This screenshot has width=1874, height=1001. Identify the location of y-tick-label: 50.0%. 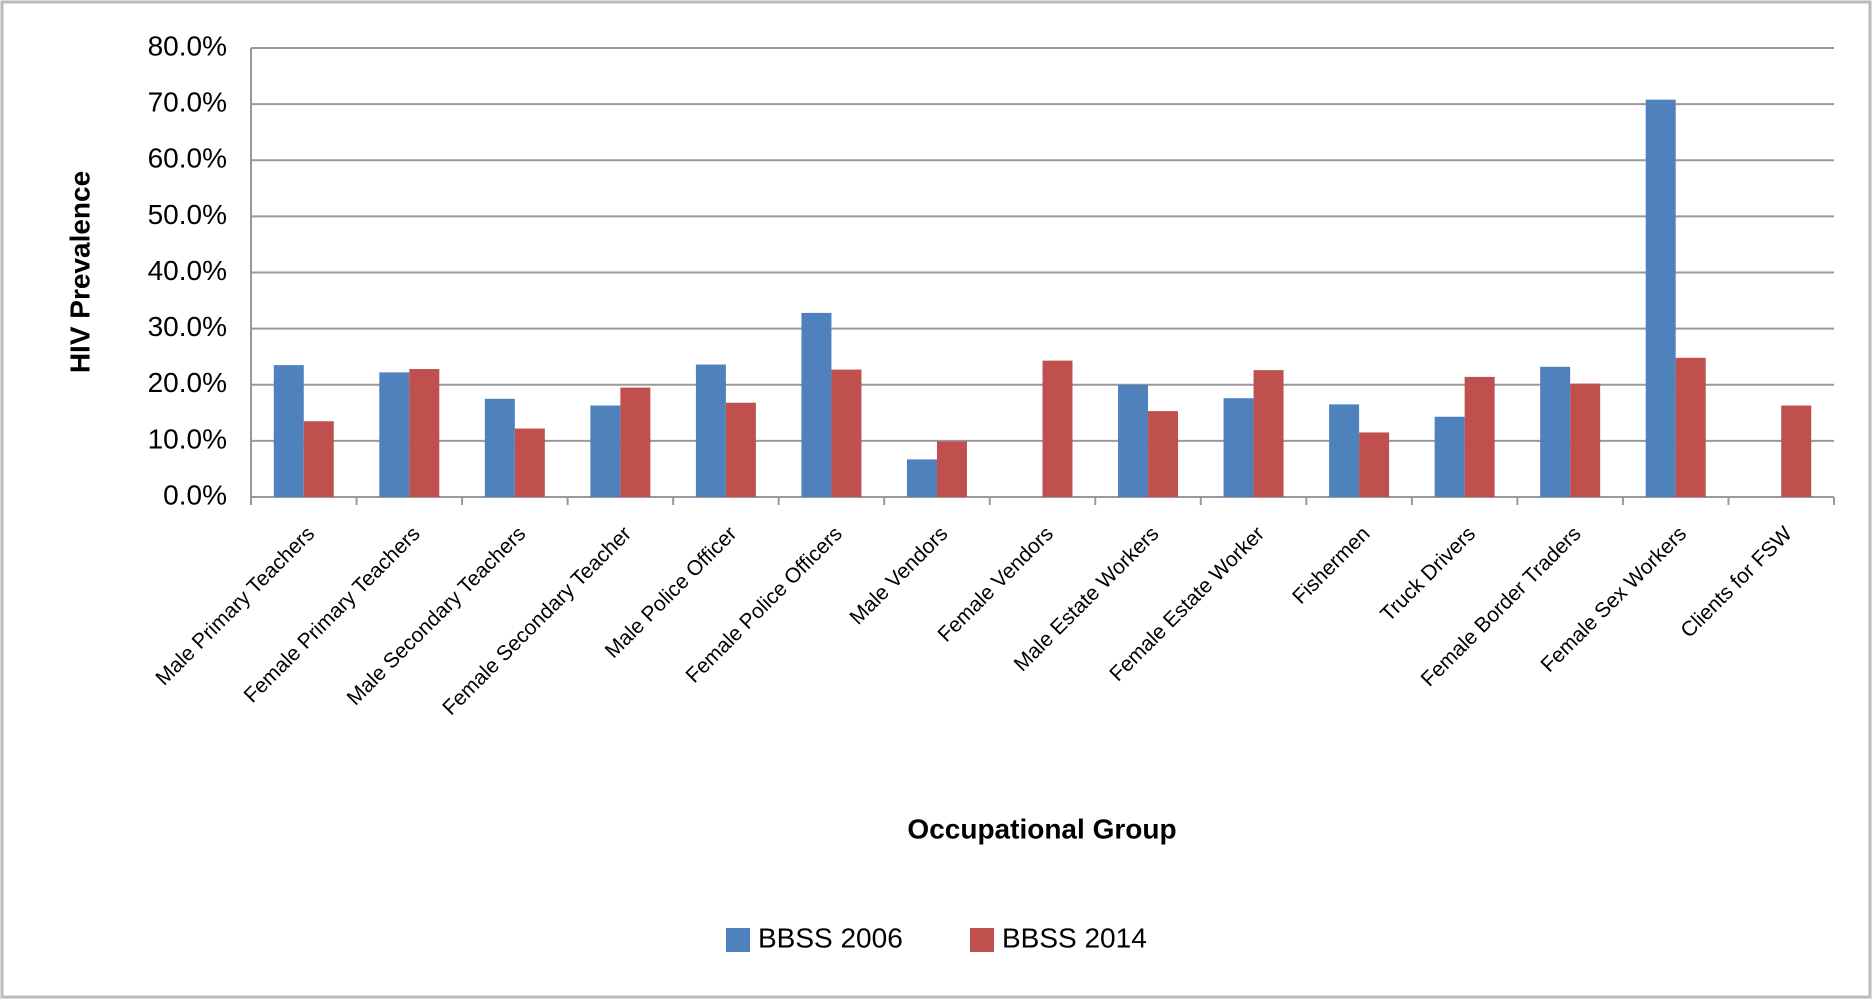
(187, 214).